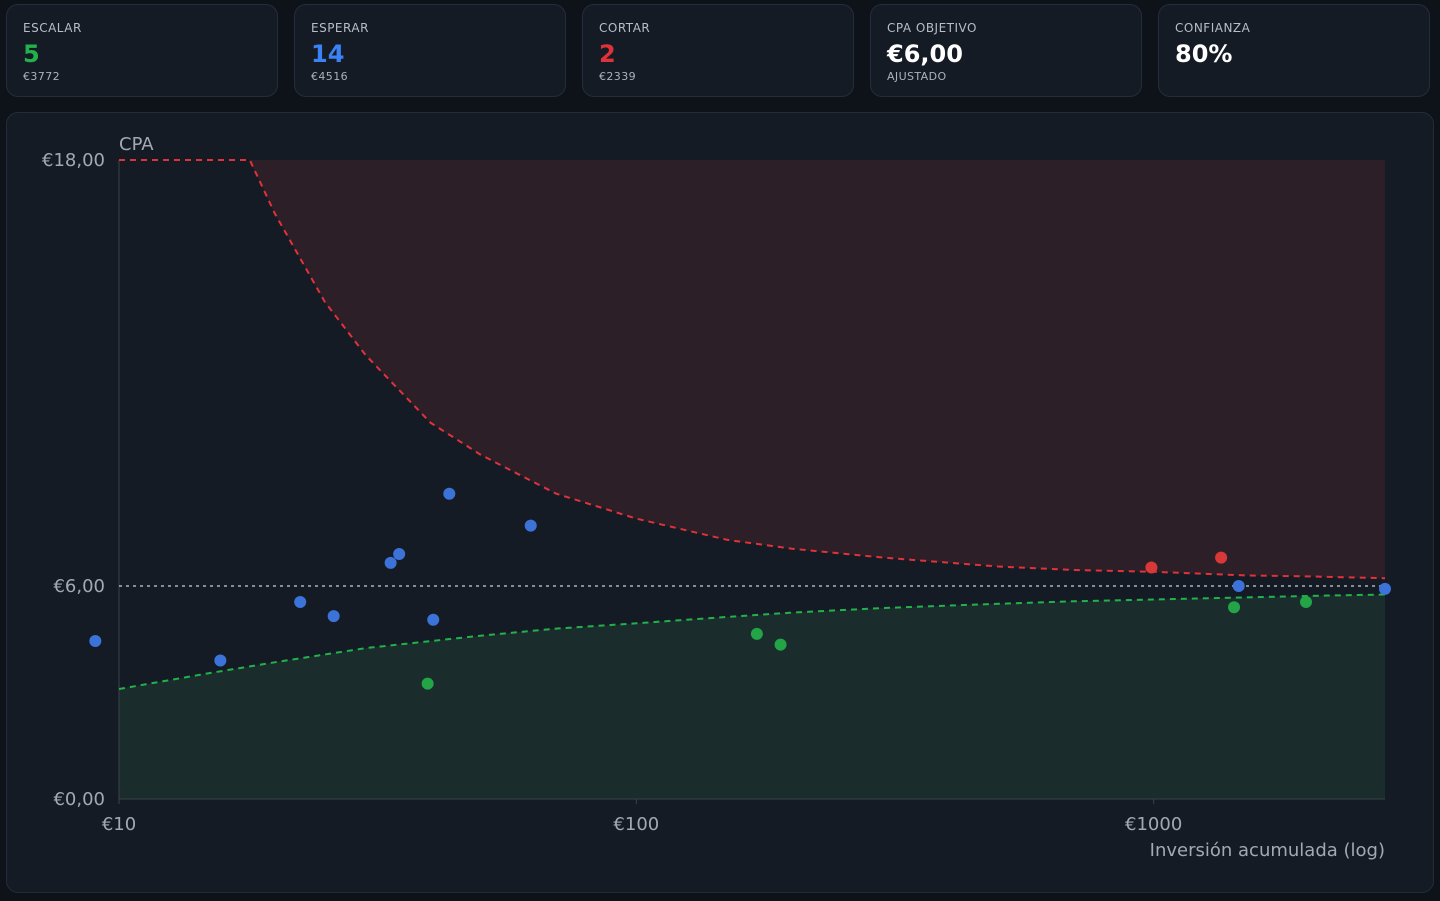  What do you see at coordinates (1006, 50) in the screenshot?
I see `card-cpa-objetivo: CPA OBJETIVO €6,00 AJUSTADO` at bounding box center [1006, 50].